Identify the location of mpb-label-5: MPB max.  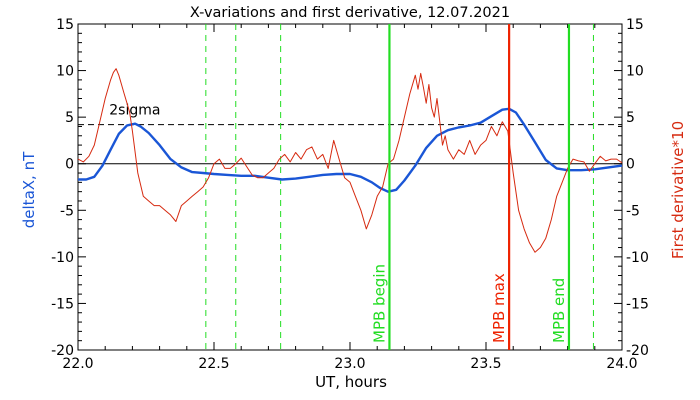
(499, 308).